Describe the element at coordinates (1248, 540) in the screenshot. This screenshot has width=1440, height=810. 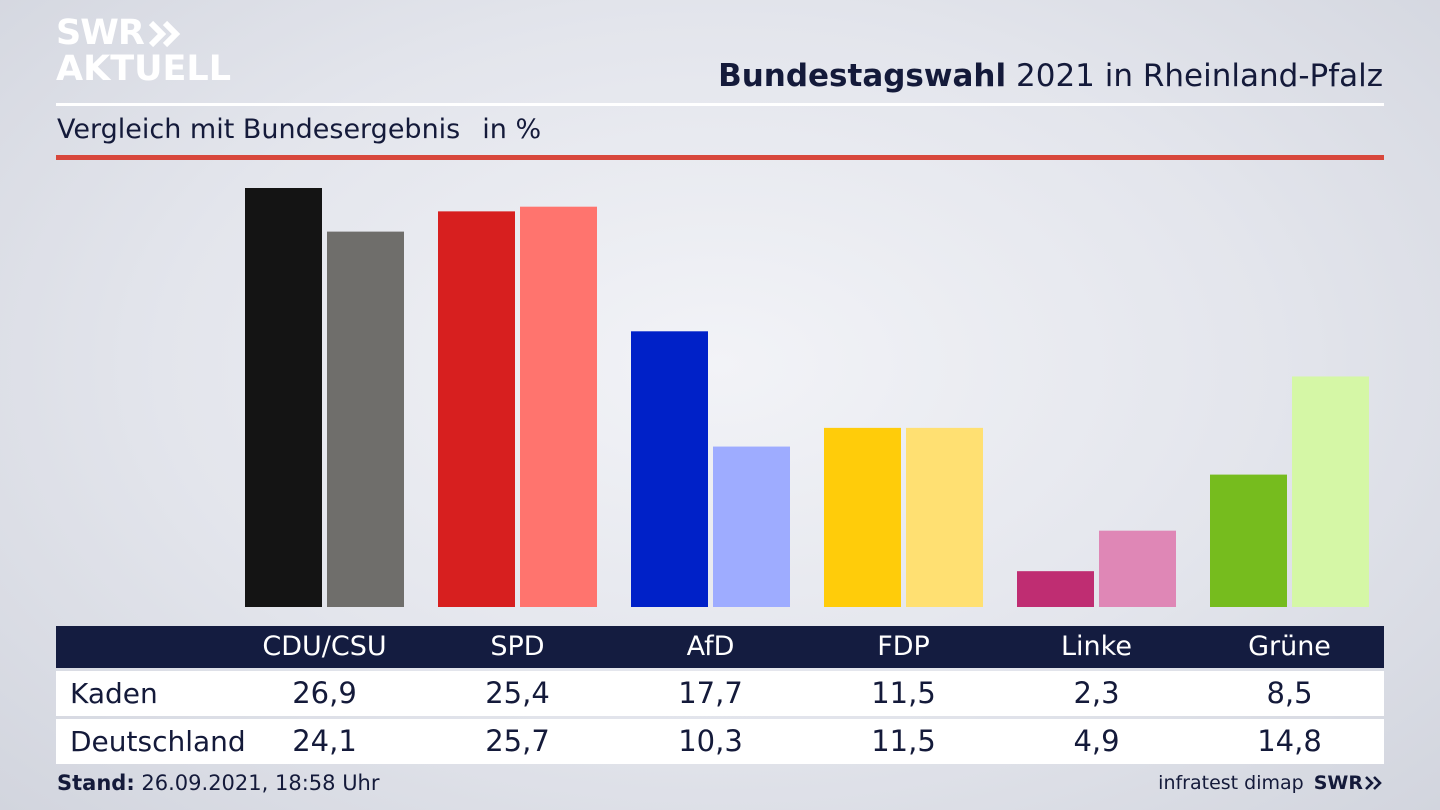
I see `bar-grüne-kaden` at that location.